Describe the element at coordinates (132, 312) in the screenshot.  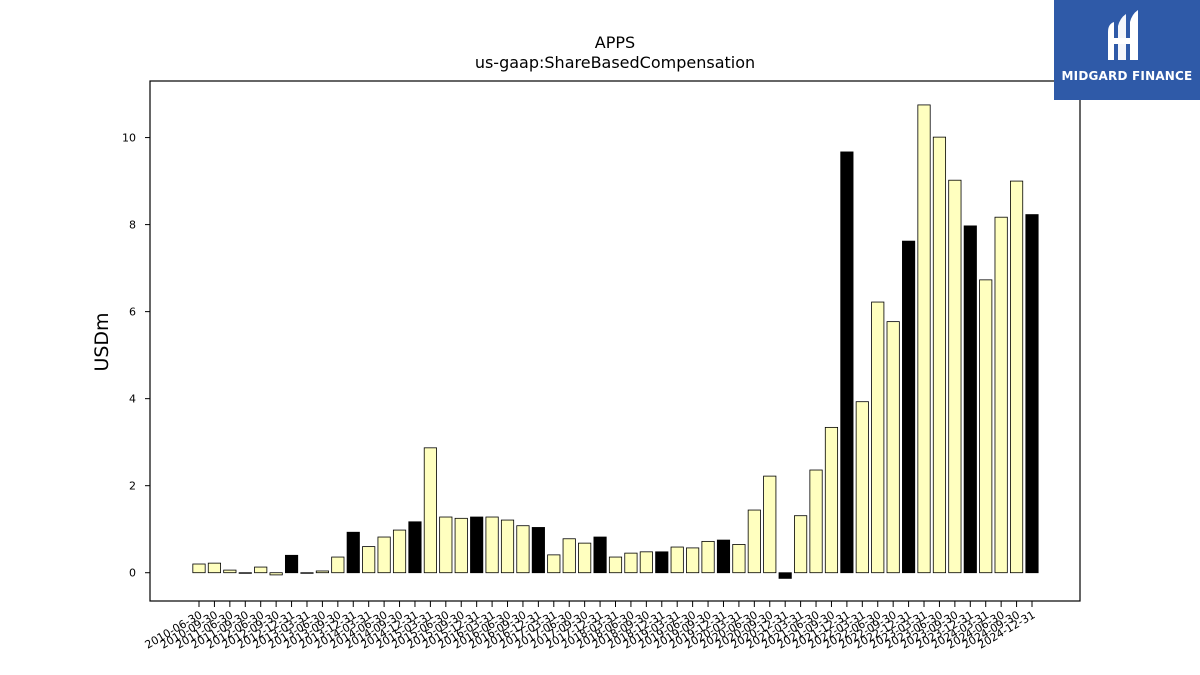
I see `y-tick-label: 6` at that location.